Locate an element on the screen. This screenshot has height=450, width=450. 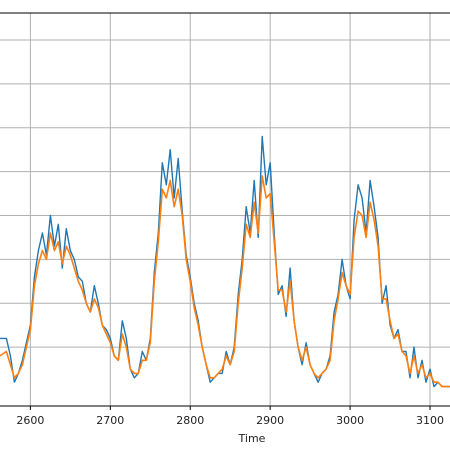
x-axis-ticks: 2600 2700 2800 2900 3000 3100 is located at coordinates (230, 416).